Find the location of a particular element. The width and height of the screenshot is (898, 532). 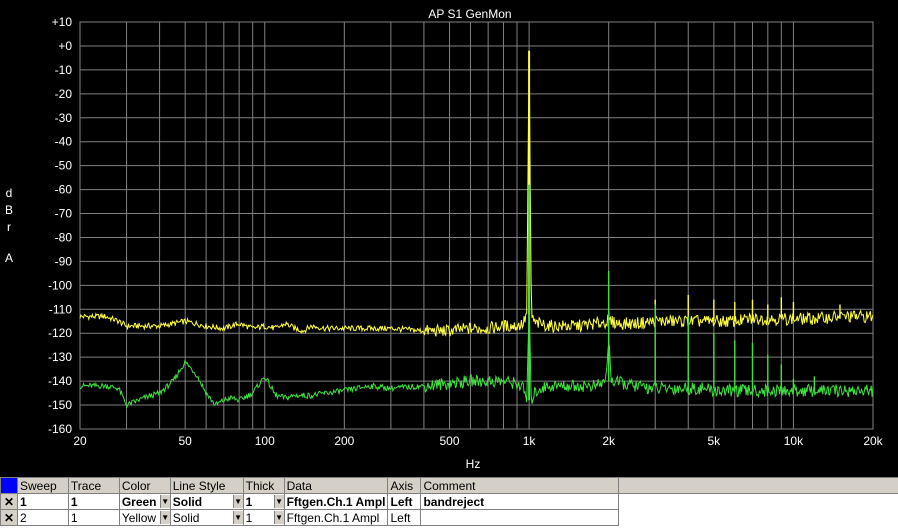

header-thick: Thick is located at coordinates (263, 485).